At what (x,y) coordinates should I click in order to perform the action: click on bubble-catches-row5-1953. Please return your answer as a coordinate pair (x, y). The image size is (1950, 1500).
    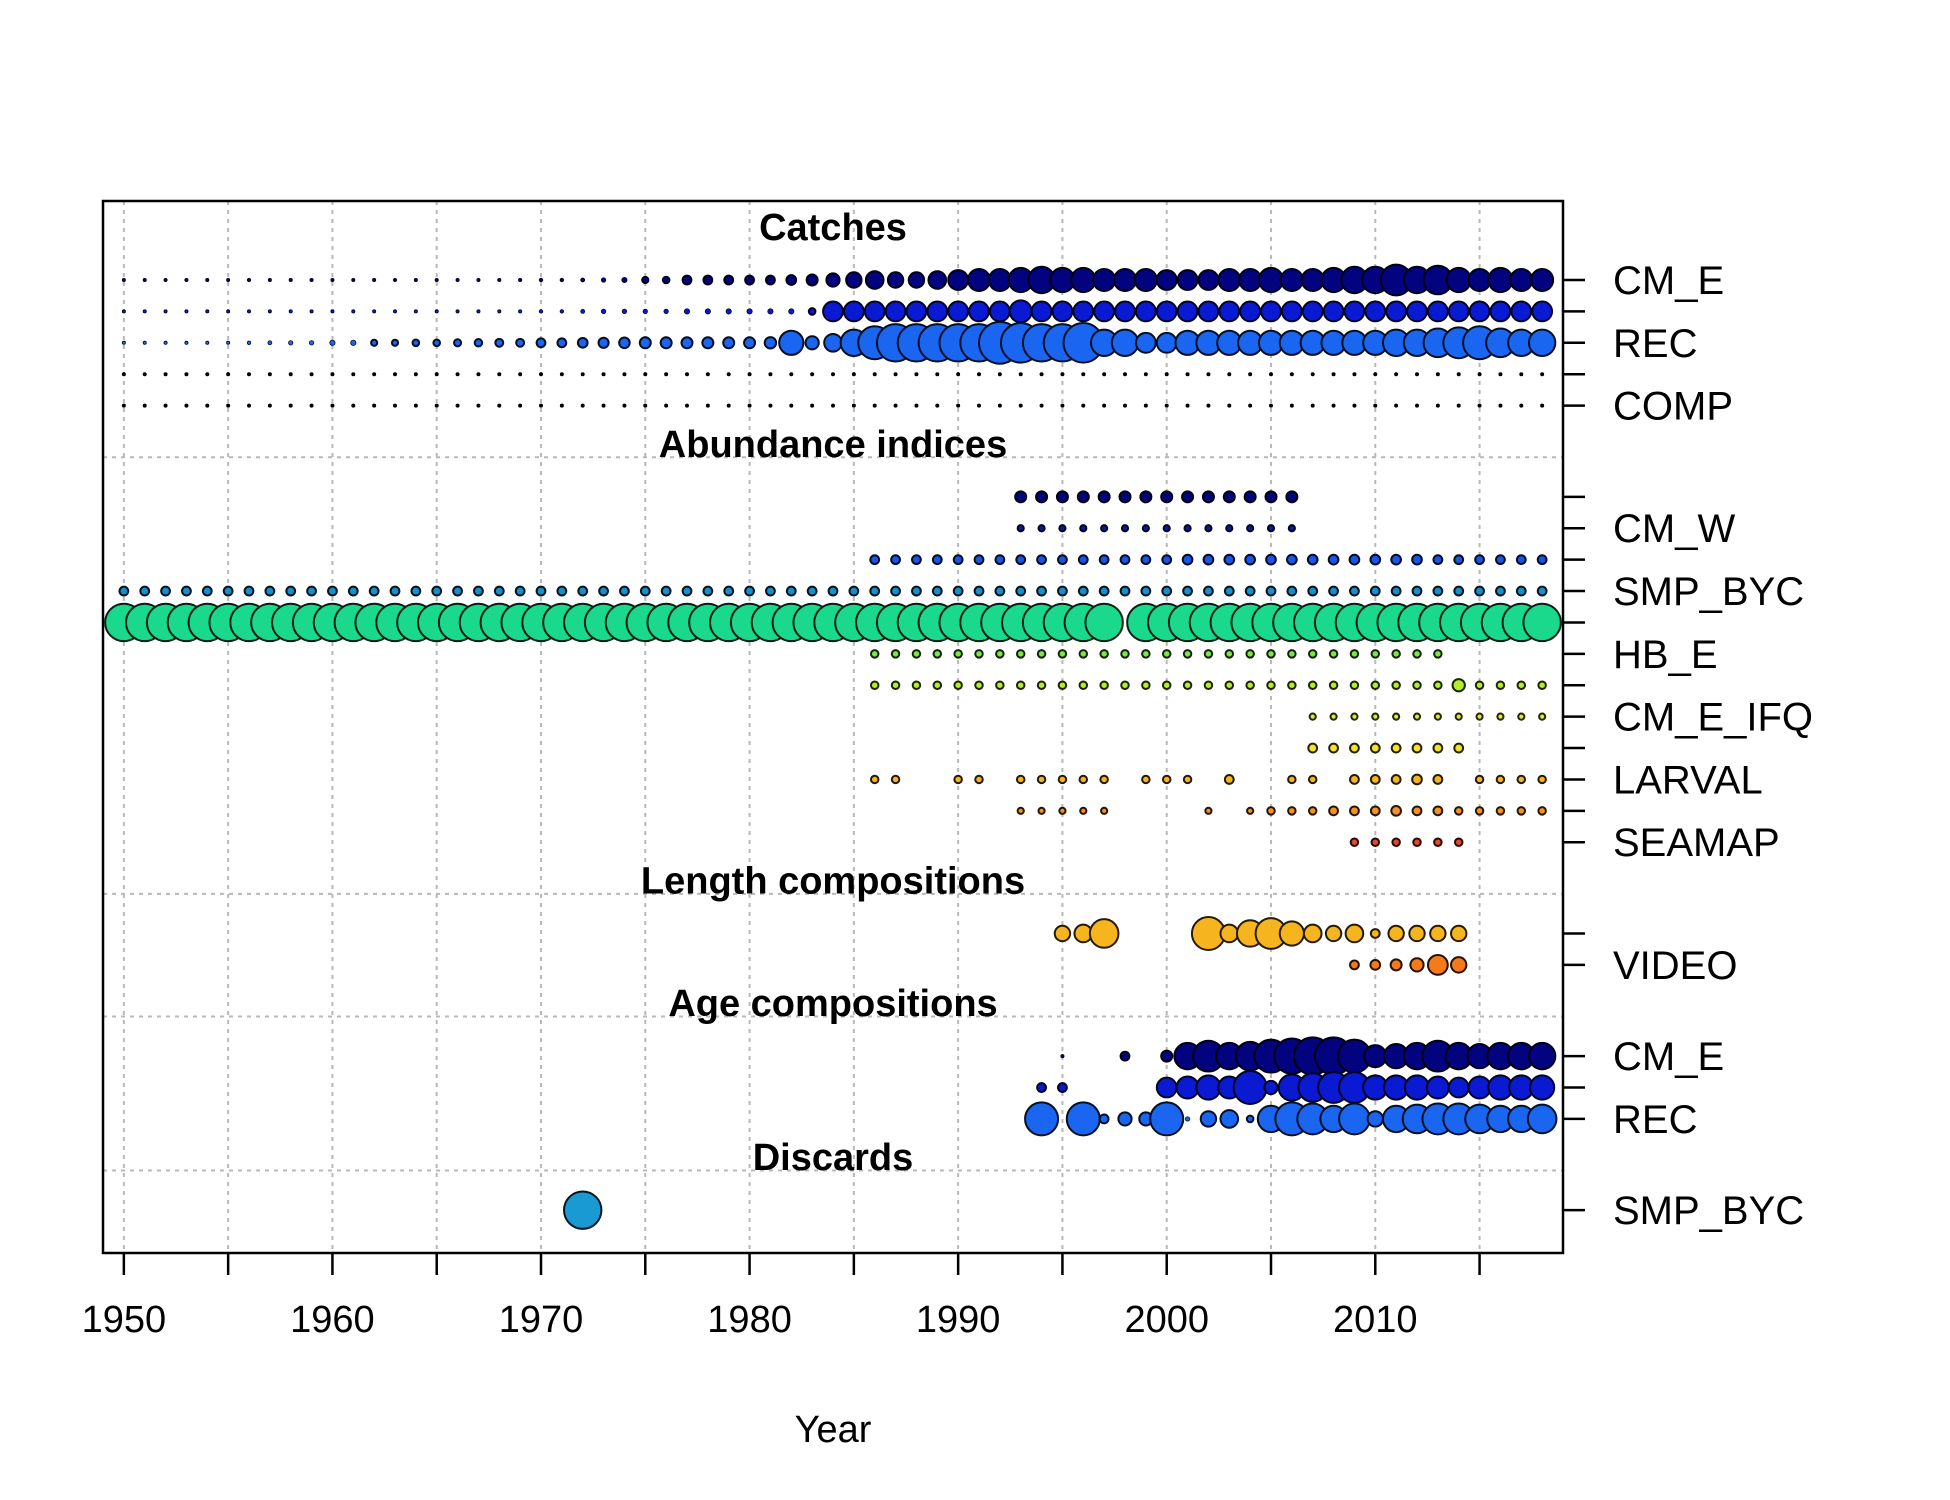
    Looking at the image, I should click on (186, 405).